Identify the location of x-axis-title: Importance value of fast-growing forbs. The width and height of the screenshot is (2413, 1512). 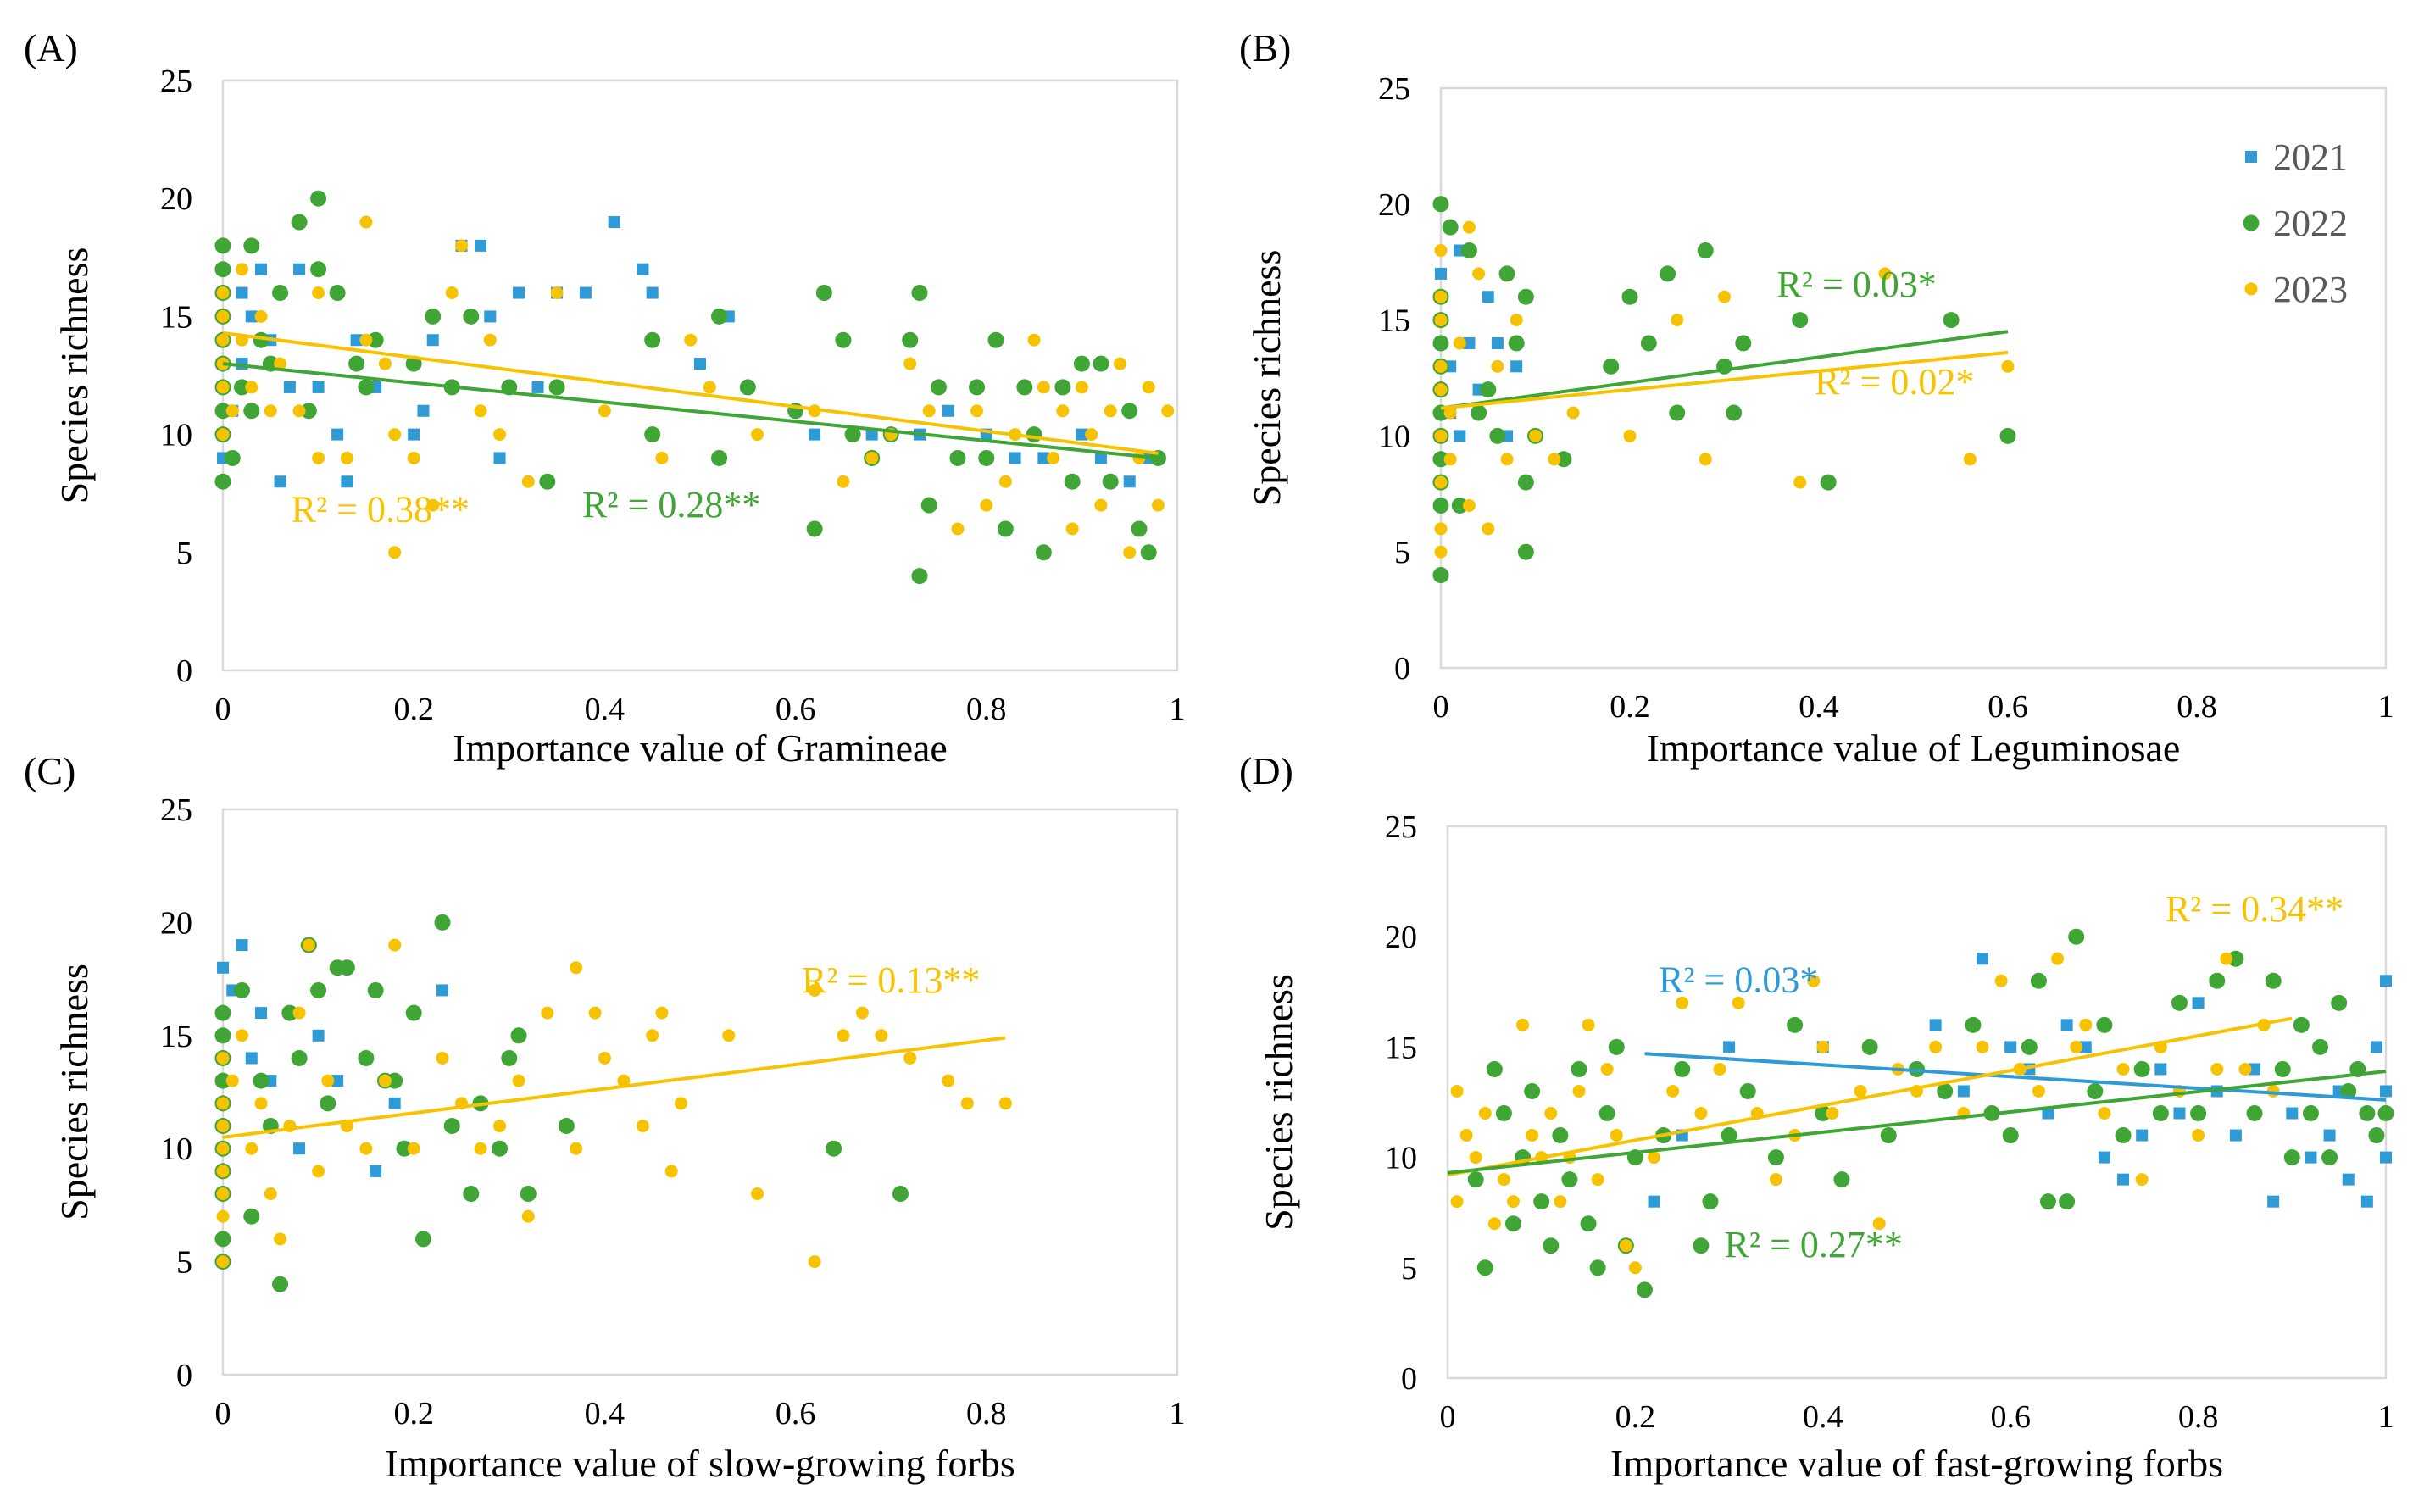
(1916, 1463).